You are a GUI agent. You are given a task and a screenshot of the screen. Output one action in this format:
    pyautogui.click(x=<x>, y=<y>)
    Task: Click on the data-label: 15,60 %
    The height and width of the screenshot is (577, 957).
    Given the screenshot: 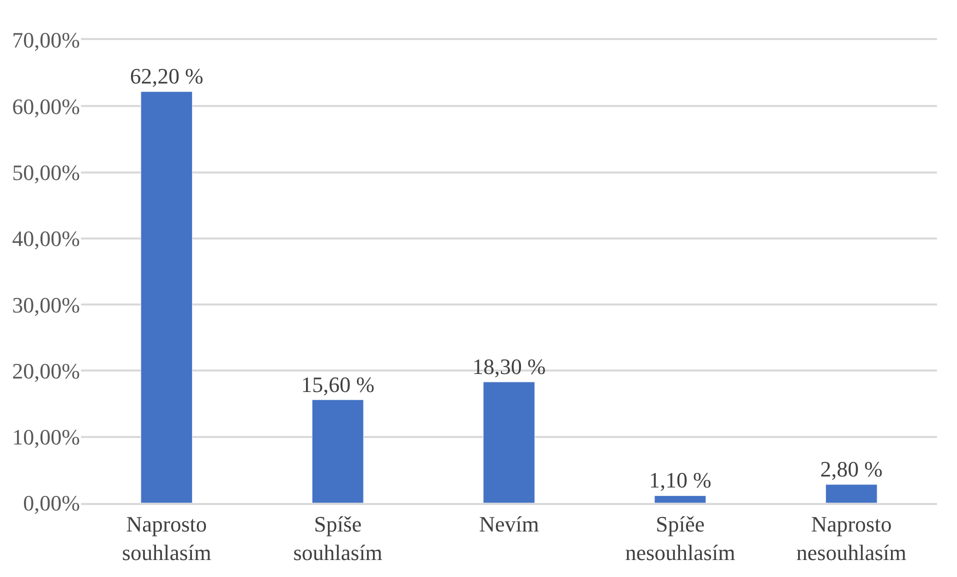 What is the action you would take?
    pyautogui.click(x=337, y=384)
    